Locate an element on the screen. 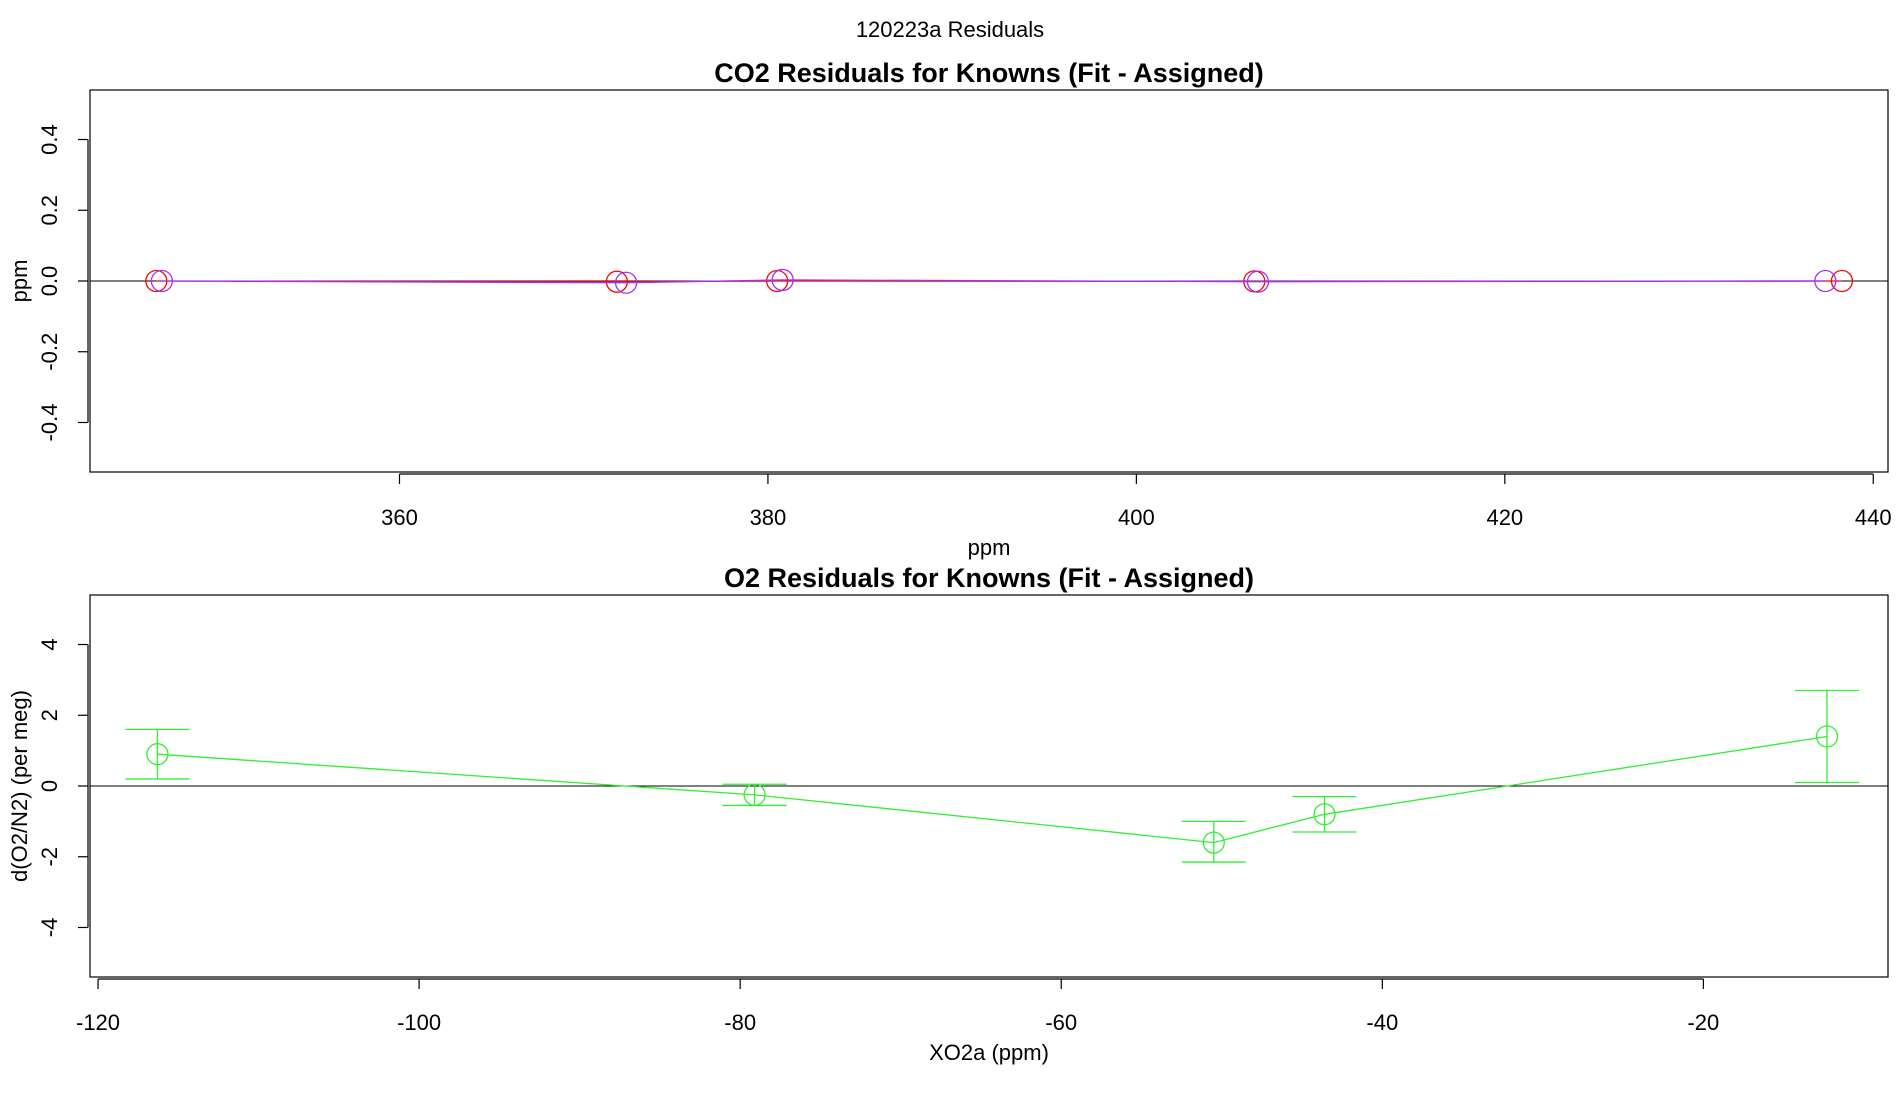 This screenshot has width=1900, height=1100. x-tick-label: -60 is located at coordinates (1061, 1022).